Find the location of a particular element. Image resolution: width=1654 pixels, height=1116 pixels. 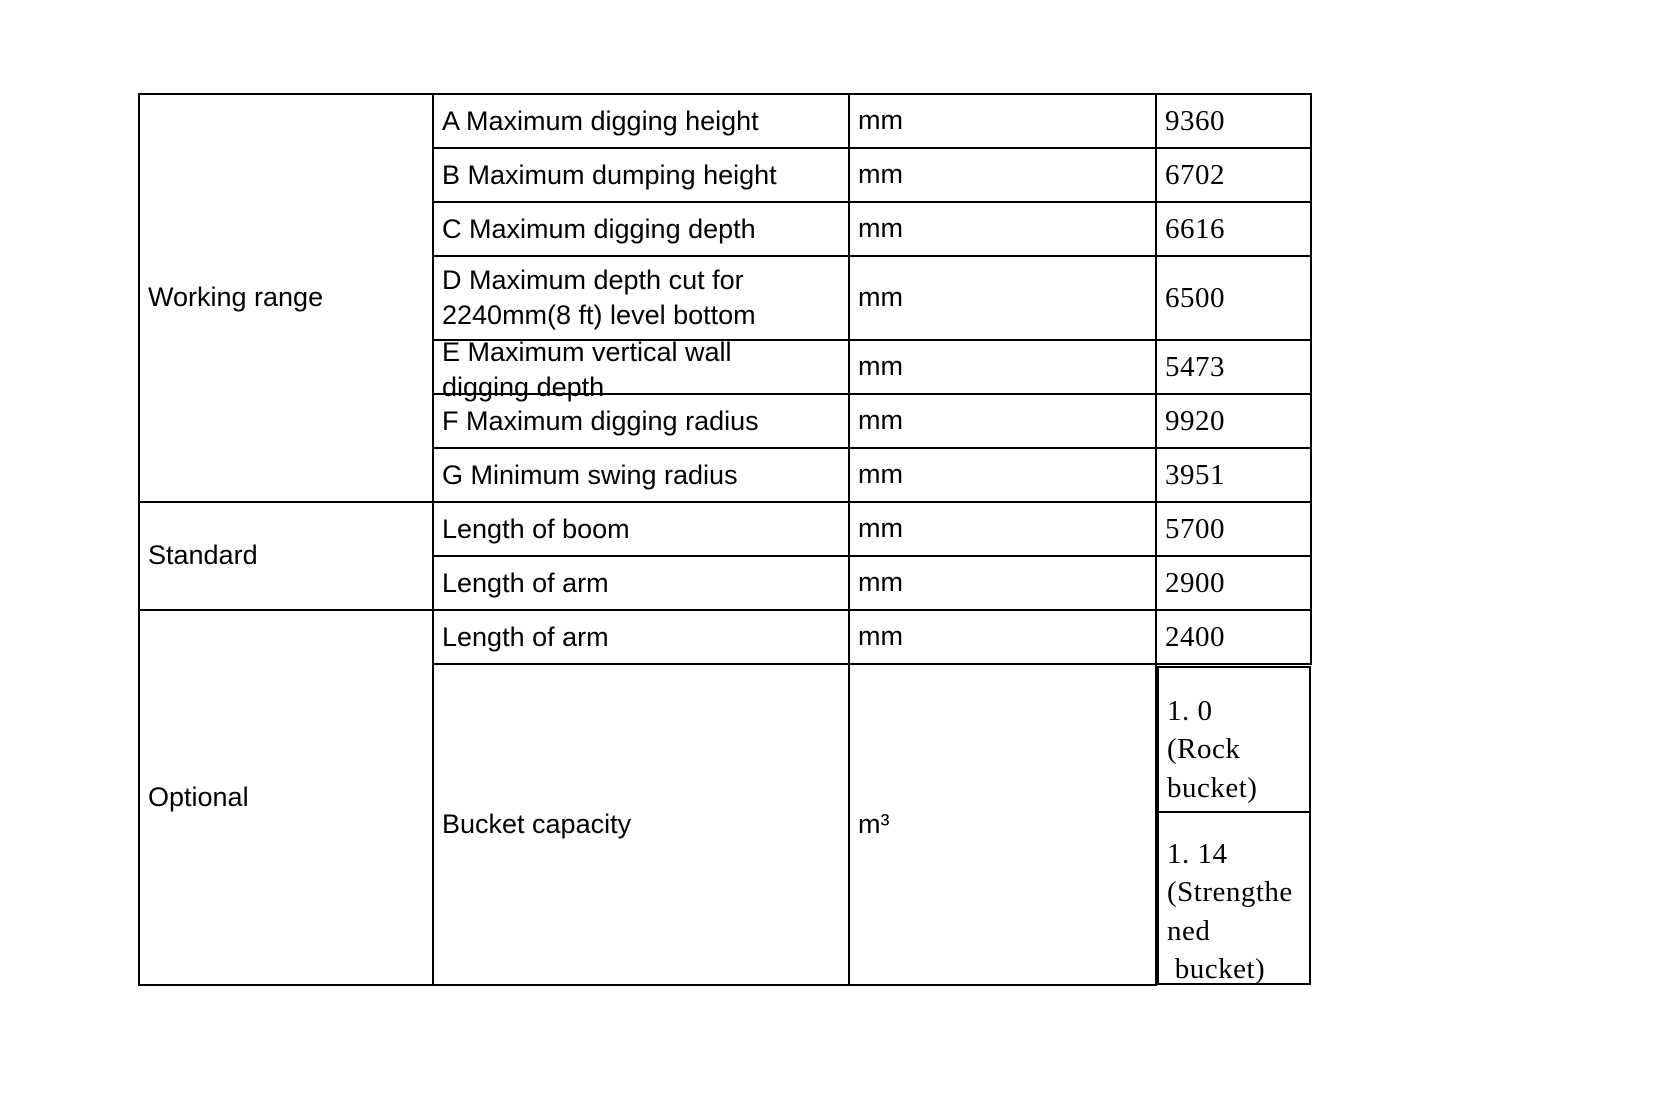

item-cell: B Maximum dumping height is located at coordinates (641, 175).